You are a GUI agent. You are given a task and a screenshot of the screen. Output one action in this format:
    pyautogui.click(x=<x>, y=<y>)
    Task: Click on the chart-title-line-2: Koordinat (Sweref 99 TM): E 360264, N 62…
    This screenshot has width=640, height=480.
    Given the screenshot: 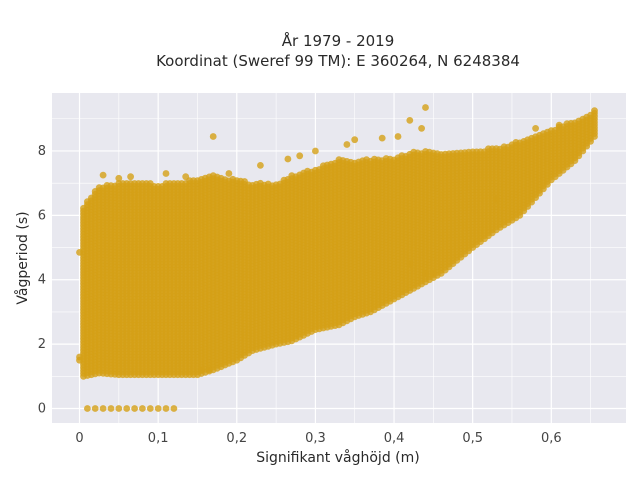 What is the action you would take?
    pyautogui.click(x=338, y=61)
    